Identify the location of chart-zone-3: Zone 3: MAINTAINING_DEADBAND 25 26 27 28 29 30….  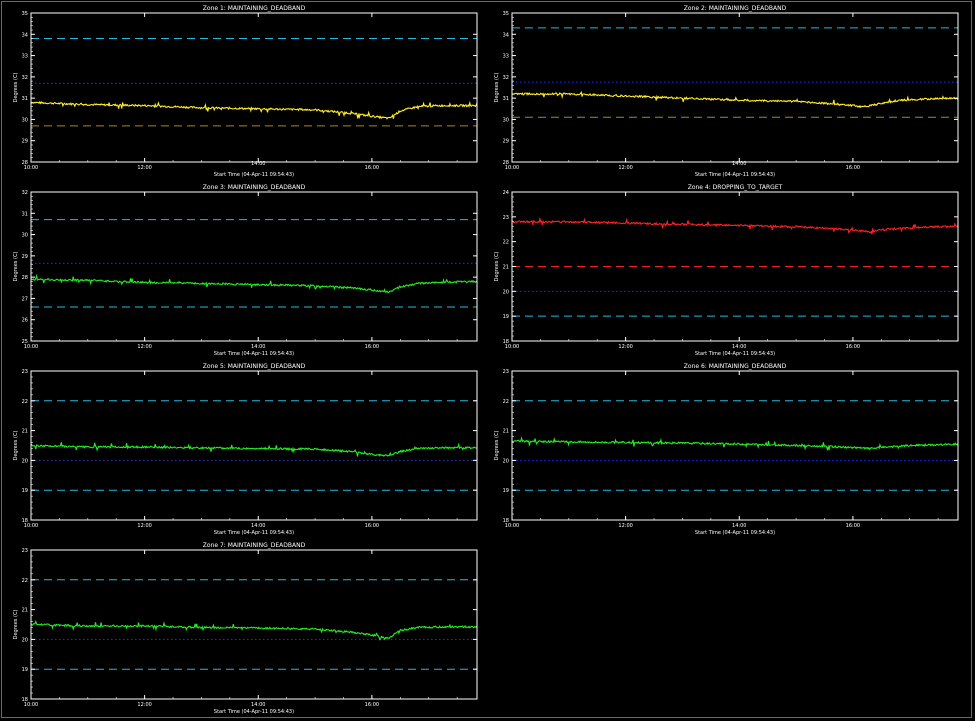
(245, 270).